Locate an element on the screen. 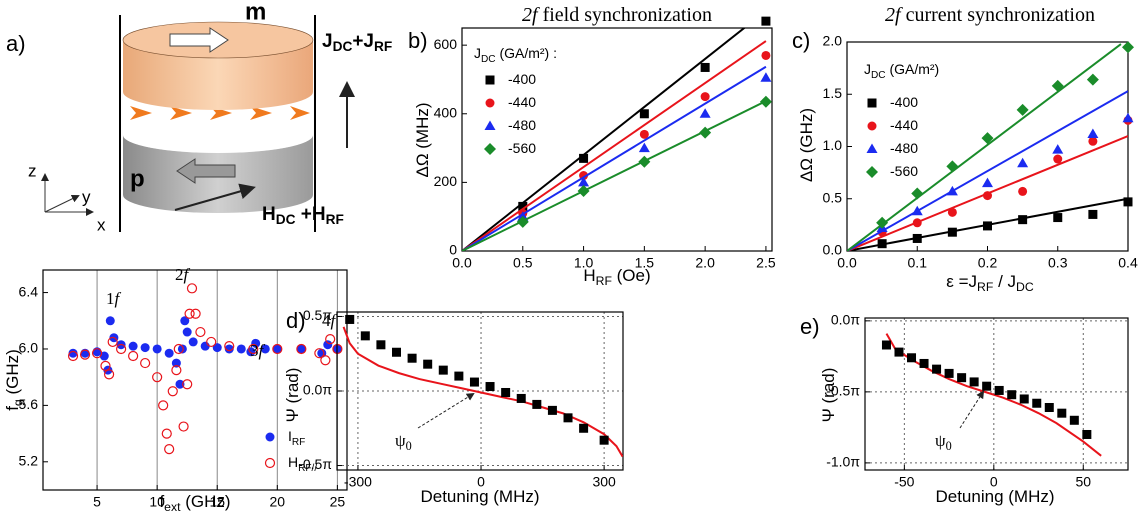 Image resolution: width=1143 pixels, height=513 pixels. y-tick-label: 6.0 is located at coordinates (29, 348).